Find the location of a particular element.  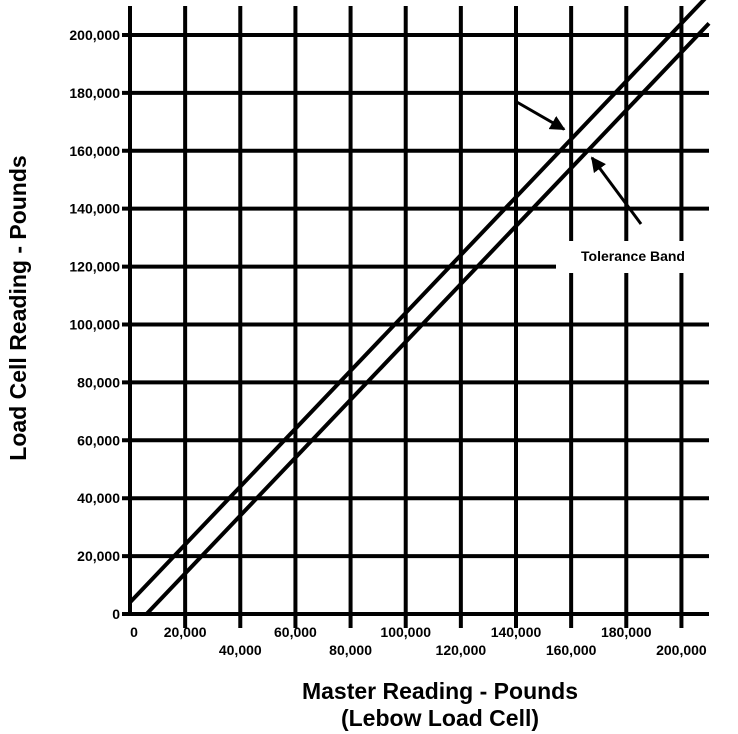

x-tick-label: 180,000 is located at coordinates (626, 632).